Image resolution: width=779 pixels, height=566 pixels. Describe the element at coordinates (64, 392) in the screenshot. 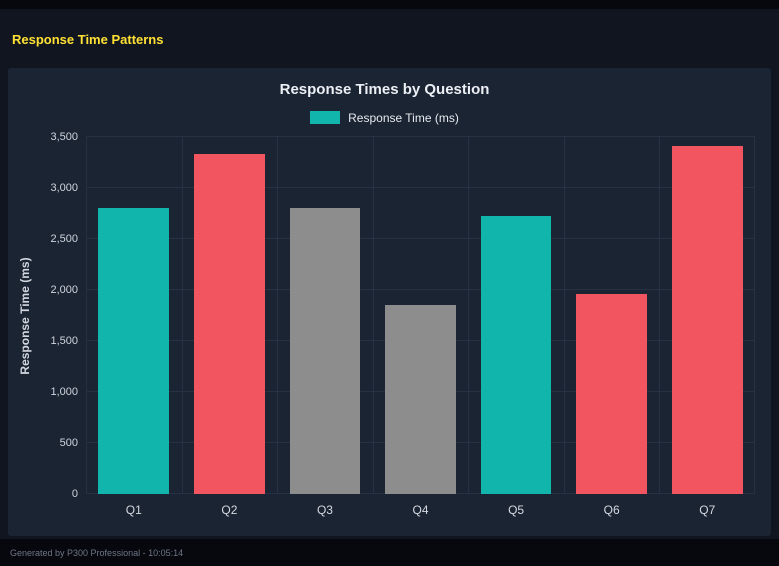

I see `y-tick-label: 1,000` at that location.